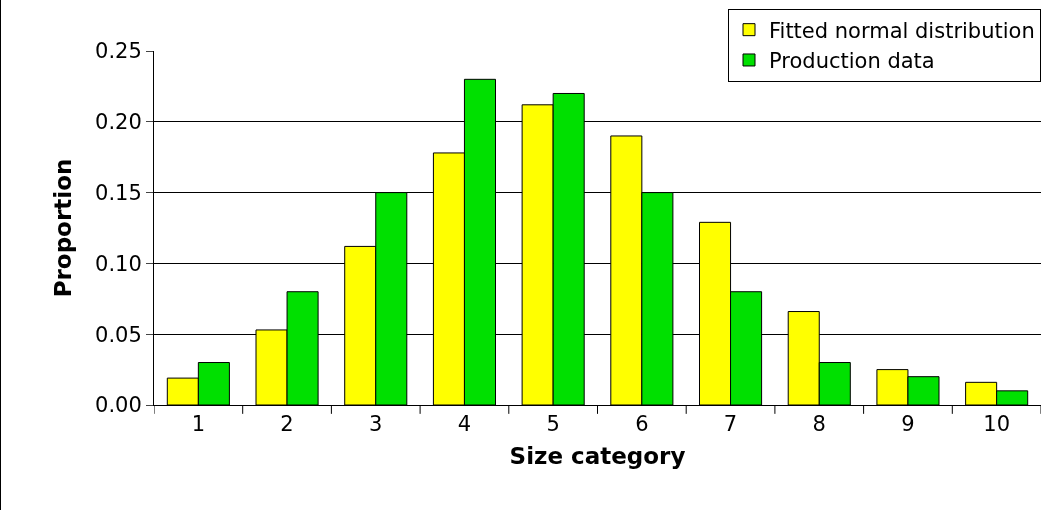  I want to click on legend-label: Fitted normal distribution, so click(902, 30).